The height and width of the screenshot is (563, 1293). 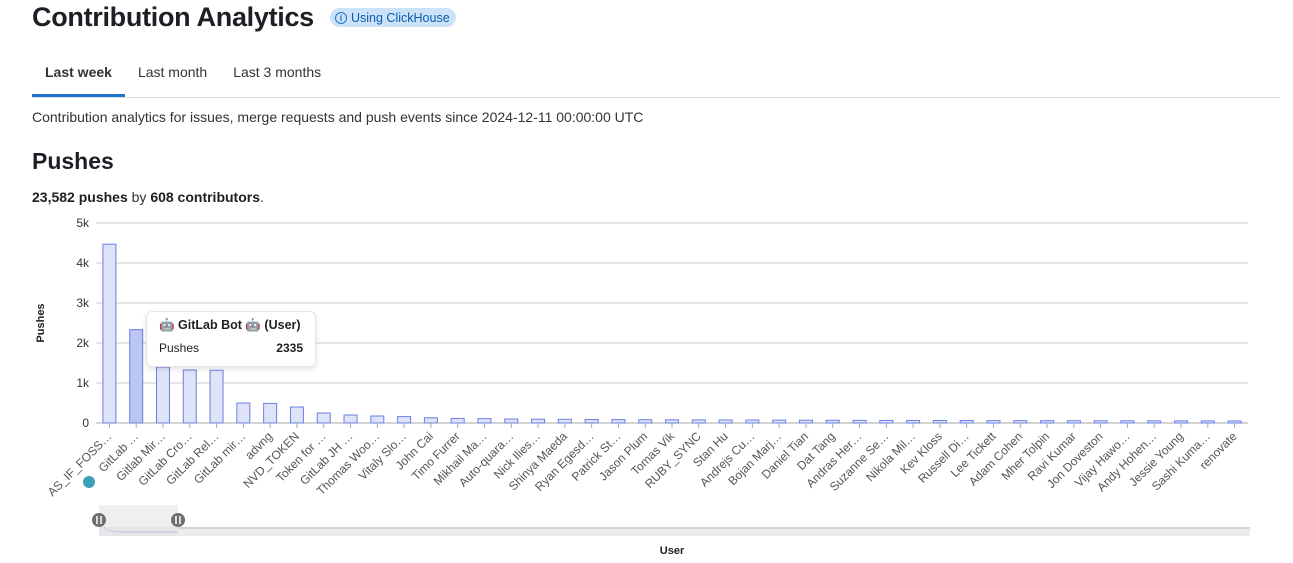 What do you see at coordinates (231, 339) in the screenshot?
I see `chart-tooltip: 🤖 GitLab Bot 🤖 (User) Pushes 2335` at bounding box center [231, 339].